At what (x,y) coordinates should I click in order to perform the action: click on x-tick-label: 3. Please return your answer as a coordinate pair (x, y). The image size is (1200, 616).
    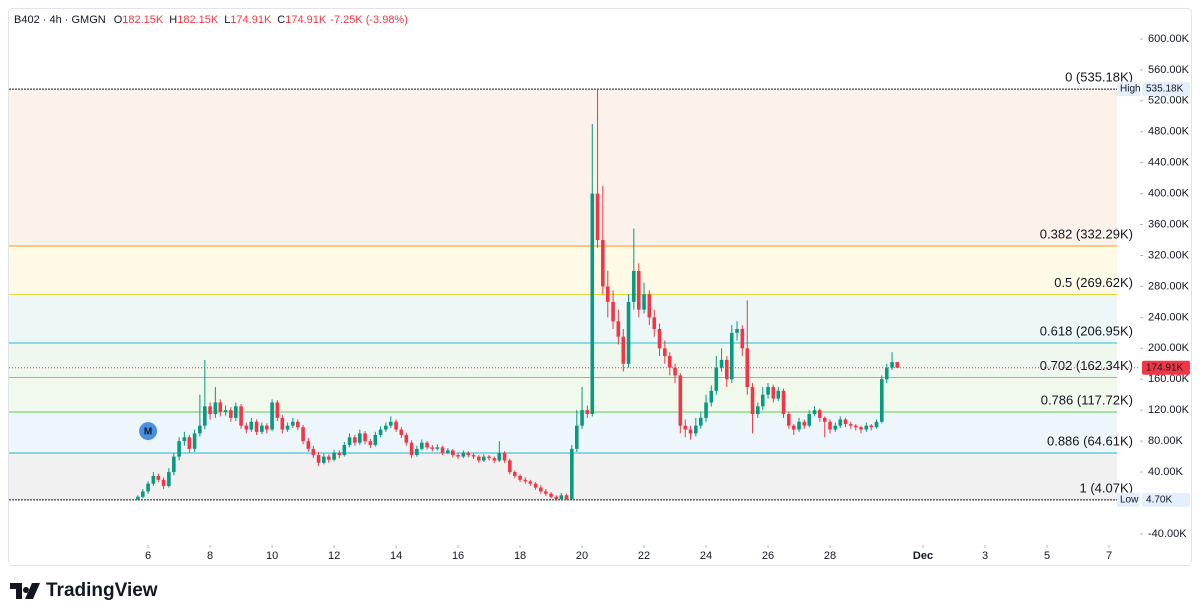
    Looking at the image, I should click on (985, 556).